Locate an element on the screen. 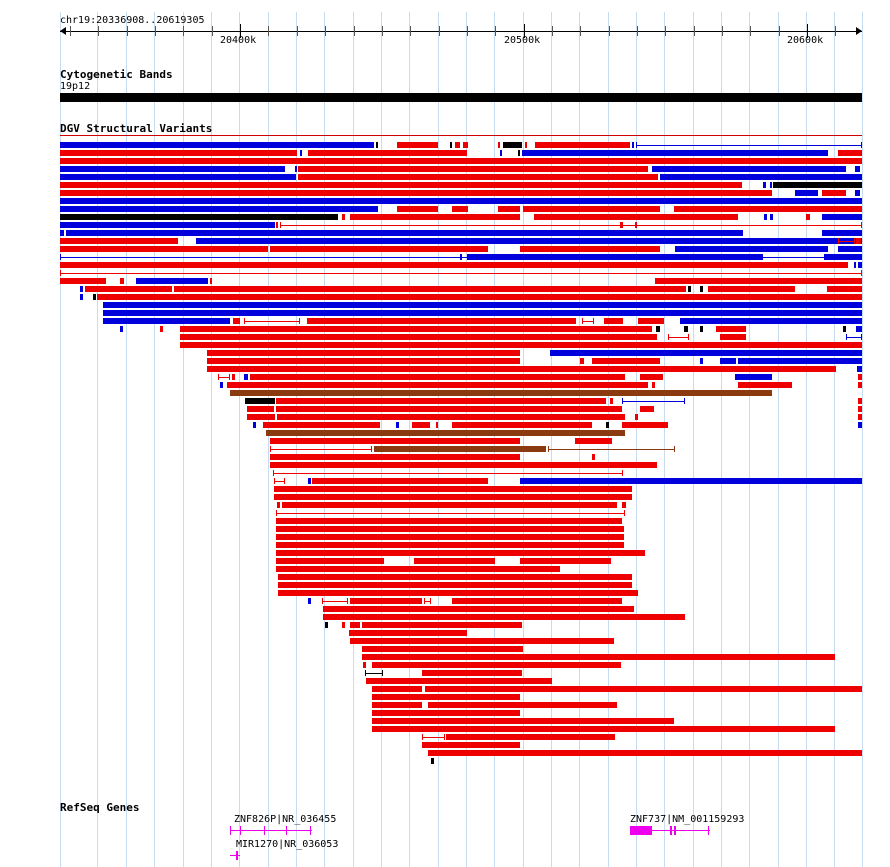 The height and width of the screenshot is (867, 890). cytoband-track-title: Cytogenetic Bands is located at coordinates (116, 74).